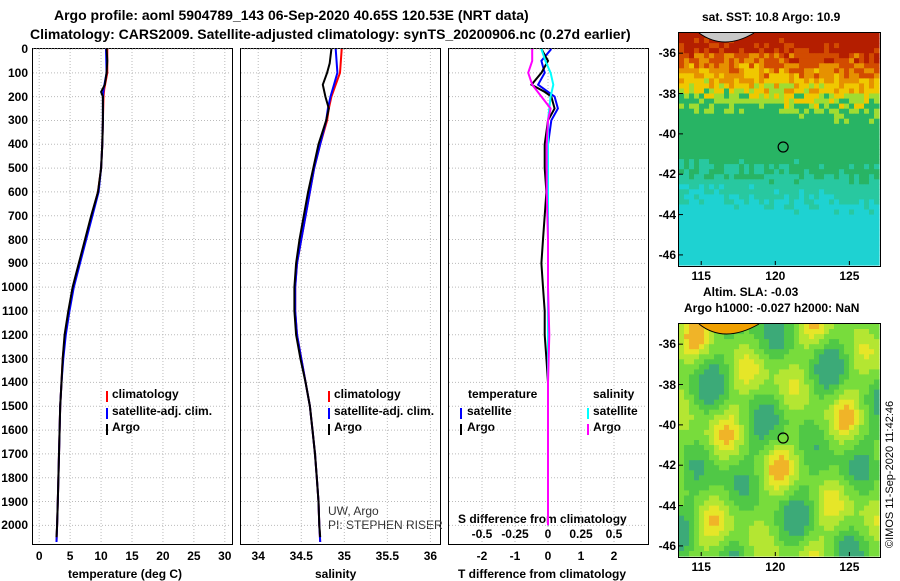 The width and height of the screenshot is (900, 581). I want to click on sst-map-title: sat. SST: 10.8 Argo: 10.9, so click(771, 17).